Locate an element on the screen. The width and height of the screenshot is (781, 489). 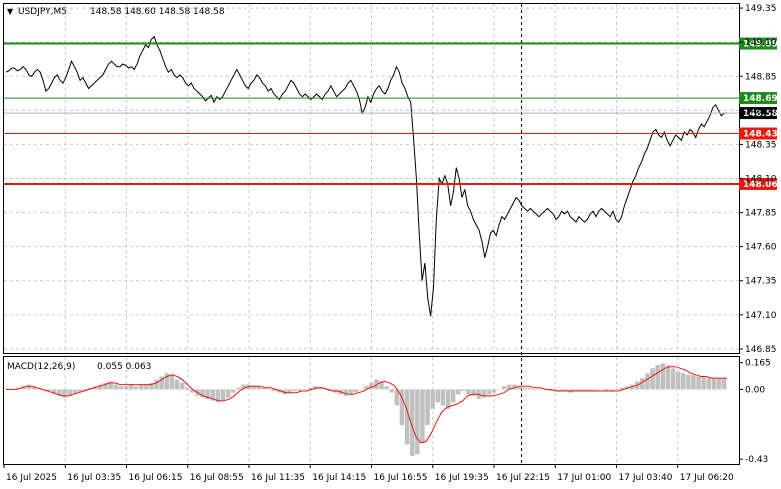
current-price-tag is located at coordinates (758, 113).